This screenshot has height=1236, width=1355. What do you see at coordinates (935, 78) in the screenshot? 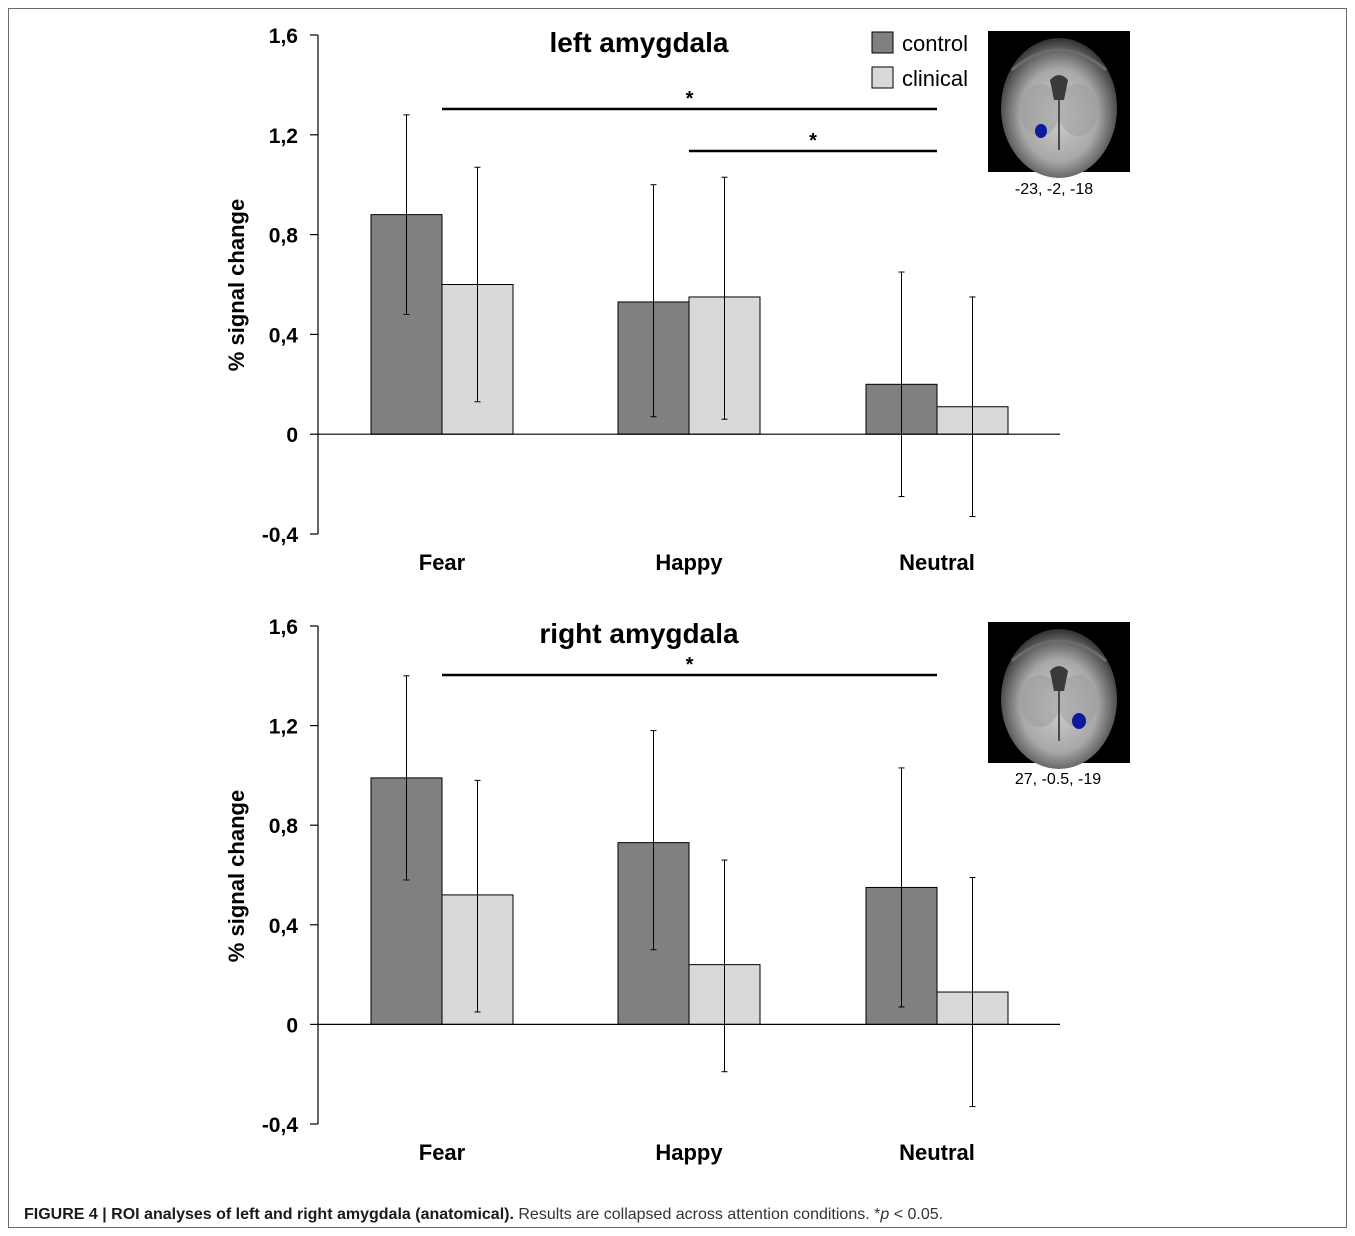
I see `legend-label-clinical: clinical` at bounding box center [935, 78].